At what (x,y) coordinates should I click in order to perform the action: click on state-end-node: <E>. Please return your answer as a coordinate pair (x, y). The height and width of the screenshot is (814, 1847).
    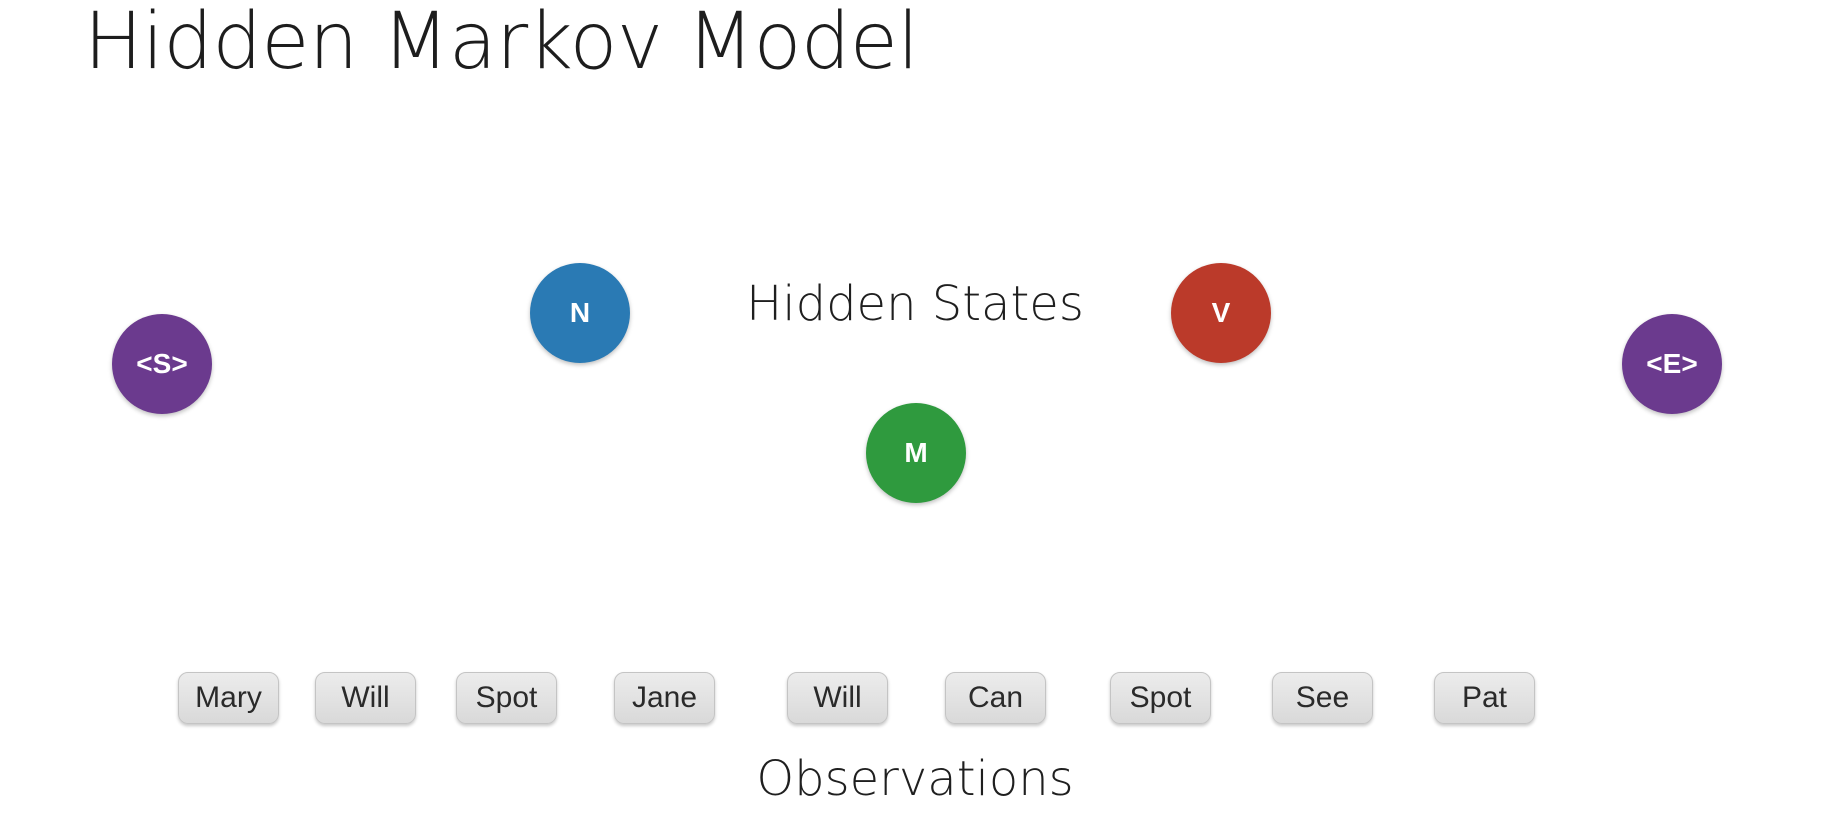
    Looking at the image, I should click on (1672, 364).